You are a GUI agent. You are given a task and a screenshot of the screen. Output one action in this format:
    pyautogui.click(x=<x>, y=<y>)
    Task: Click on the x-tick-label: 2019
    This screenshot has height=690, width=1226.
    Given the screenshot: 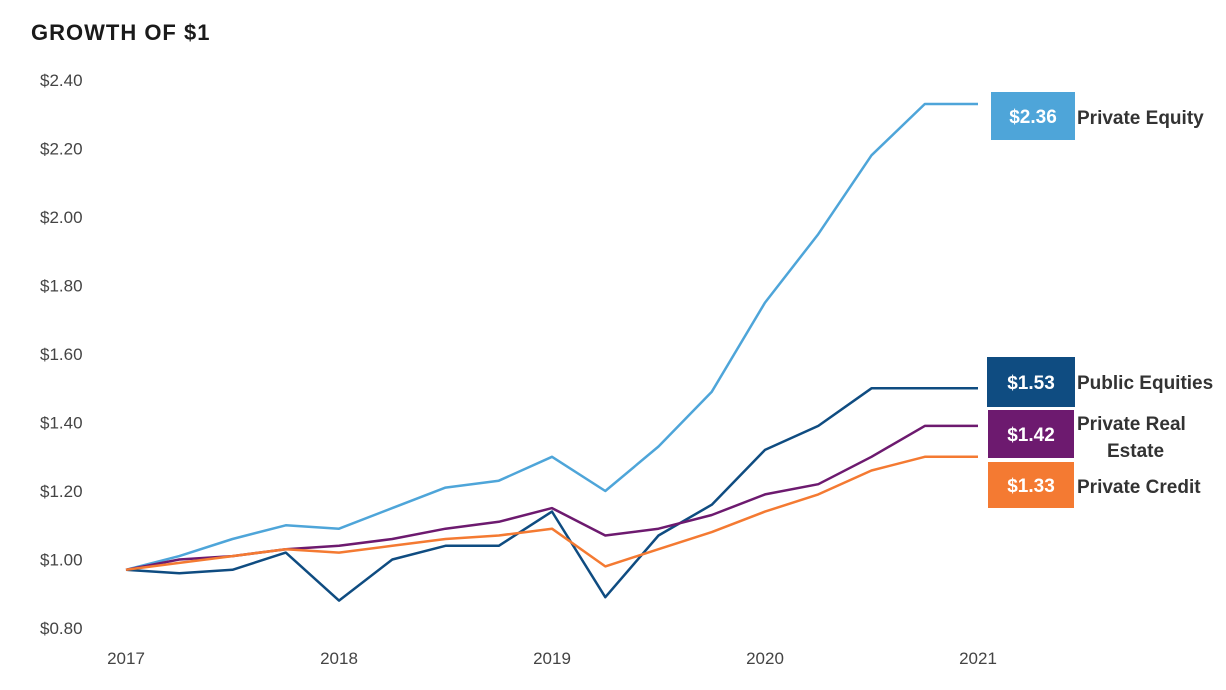 What is the action you would take?
    pyautogui.click(x=552, y=658)
    